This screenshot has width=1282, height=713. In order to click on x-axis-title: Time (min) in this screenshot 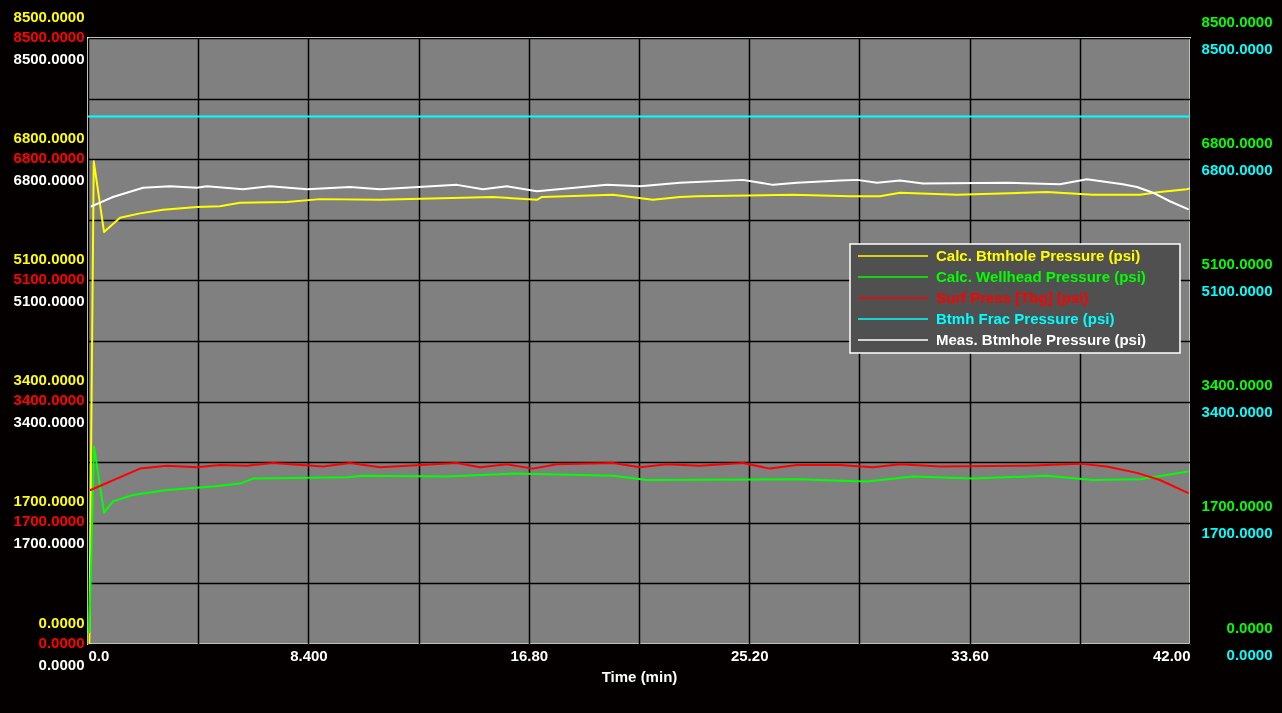, I will do `click(639, 676)`.